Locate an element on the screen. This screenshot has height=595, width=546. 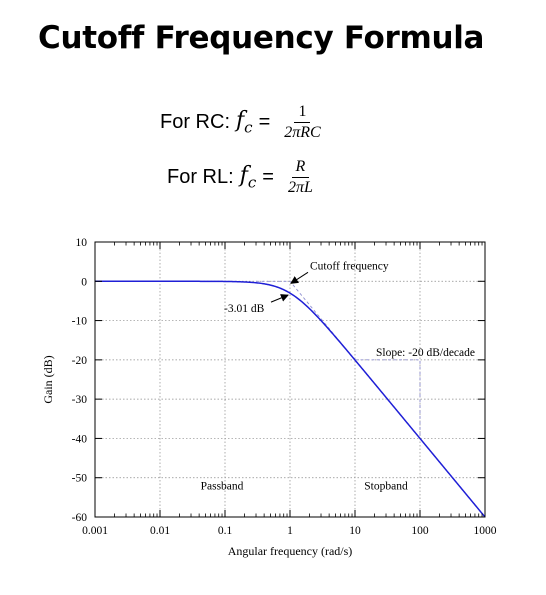
rc-formula-fraction: 1 2πRC is located at coordinates (302, 122).